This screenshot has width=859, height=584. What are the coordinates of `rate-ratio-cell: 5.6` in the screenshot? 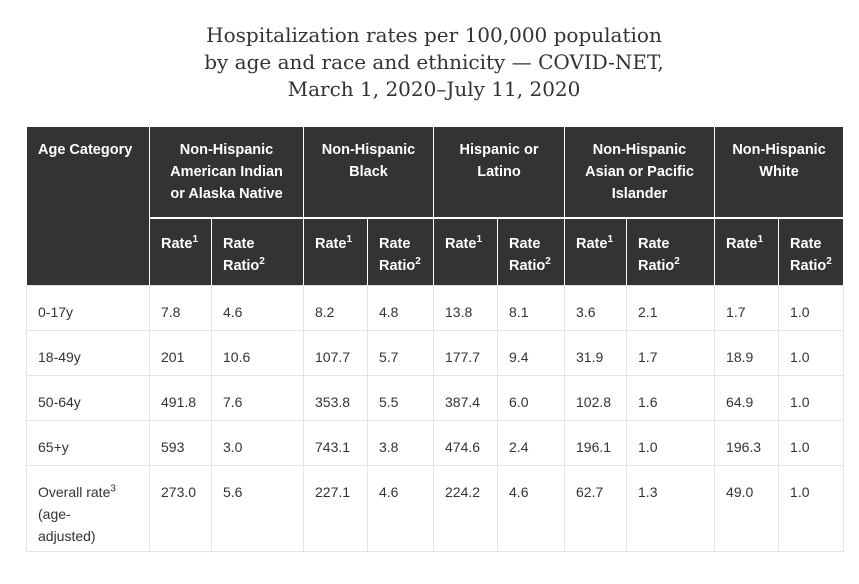 It's located at (257, 508).